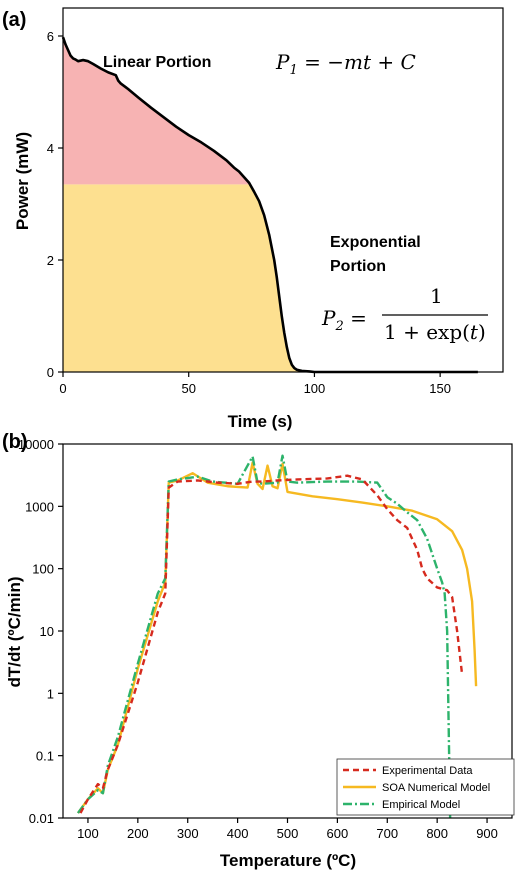 The width and height of the screenshot is (520, 880). I want to click on legend-label-experimental: Experimental Data, so click(427, 771).